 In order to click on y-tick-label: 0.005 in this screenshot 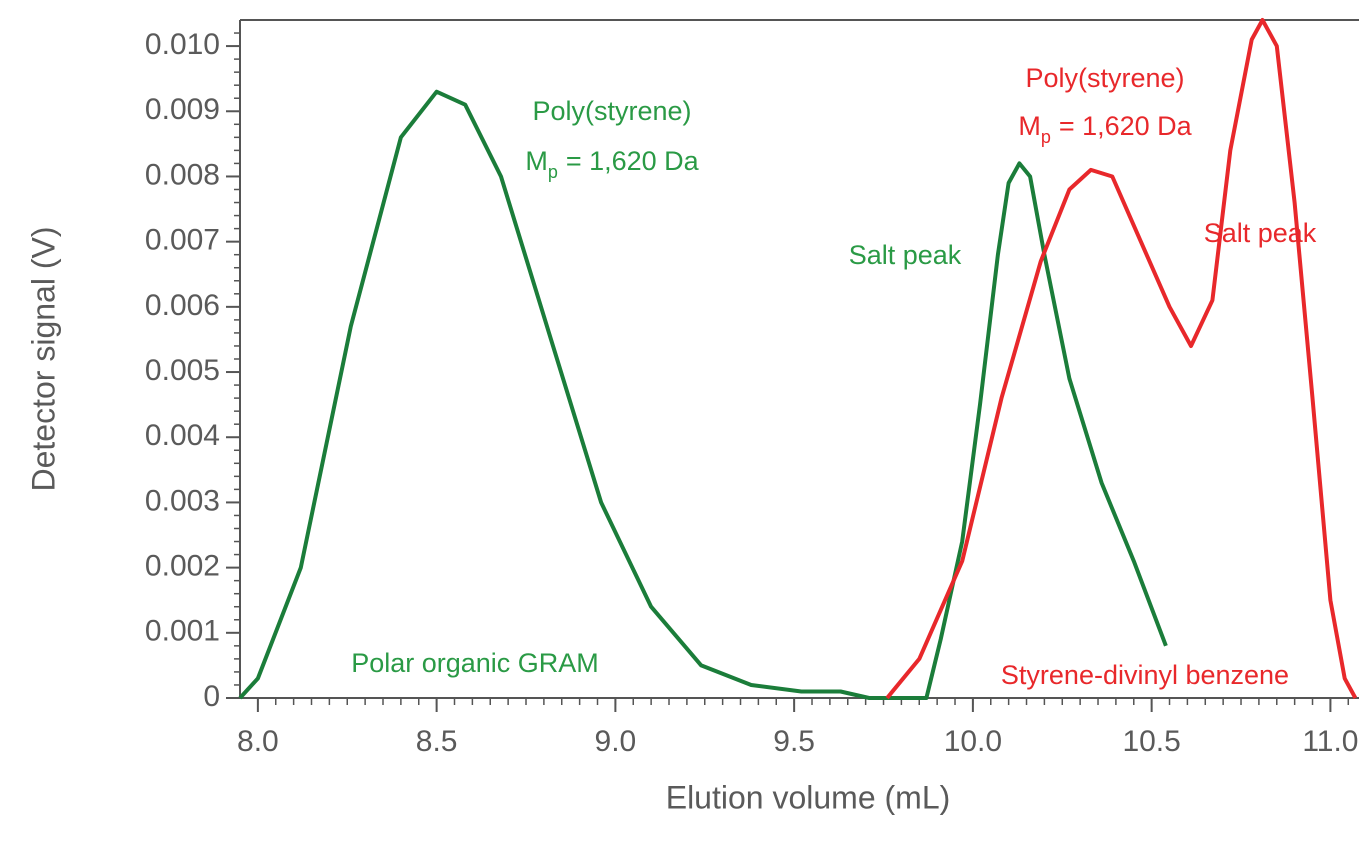, I will do `click(182, 370)`.